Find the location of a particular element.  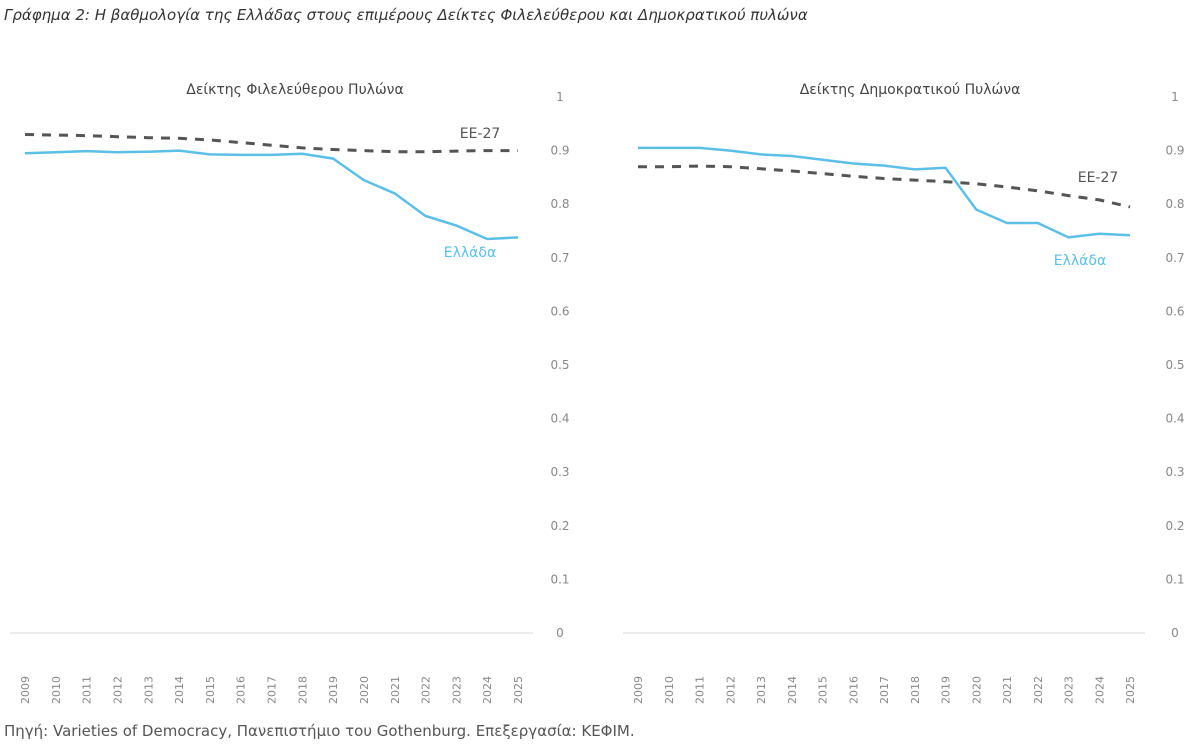

panel-title: Δείκτης Φιλελεύθερου Πυλώνα is located at coordinates (295, 90).